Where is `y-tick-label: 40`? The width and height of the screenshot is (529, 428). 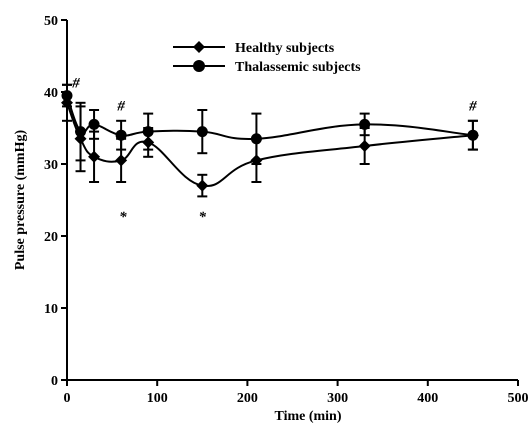 y-tick-label: 40 is located at coordinates (51, 93).